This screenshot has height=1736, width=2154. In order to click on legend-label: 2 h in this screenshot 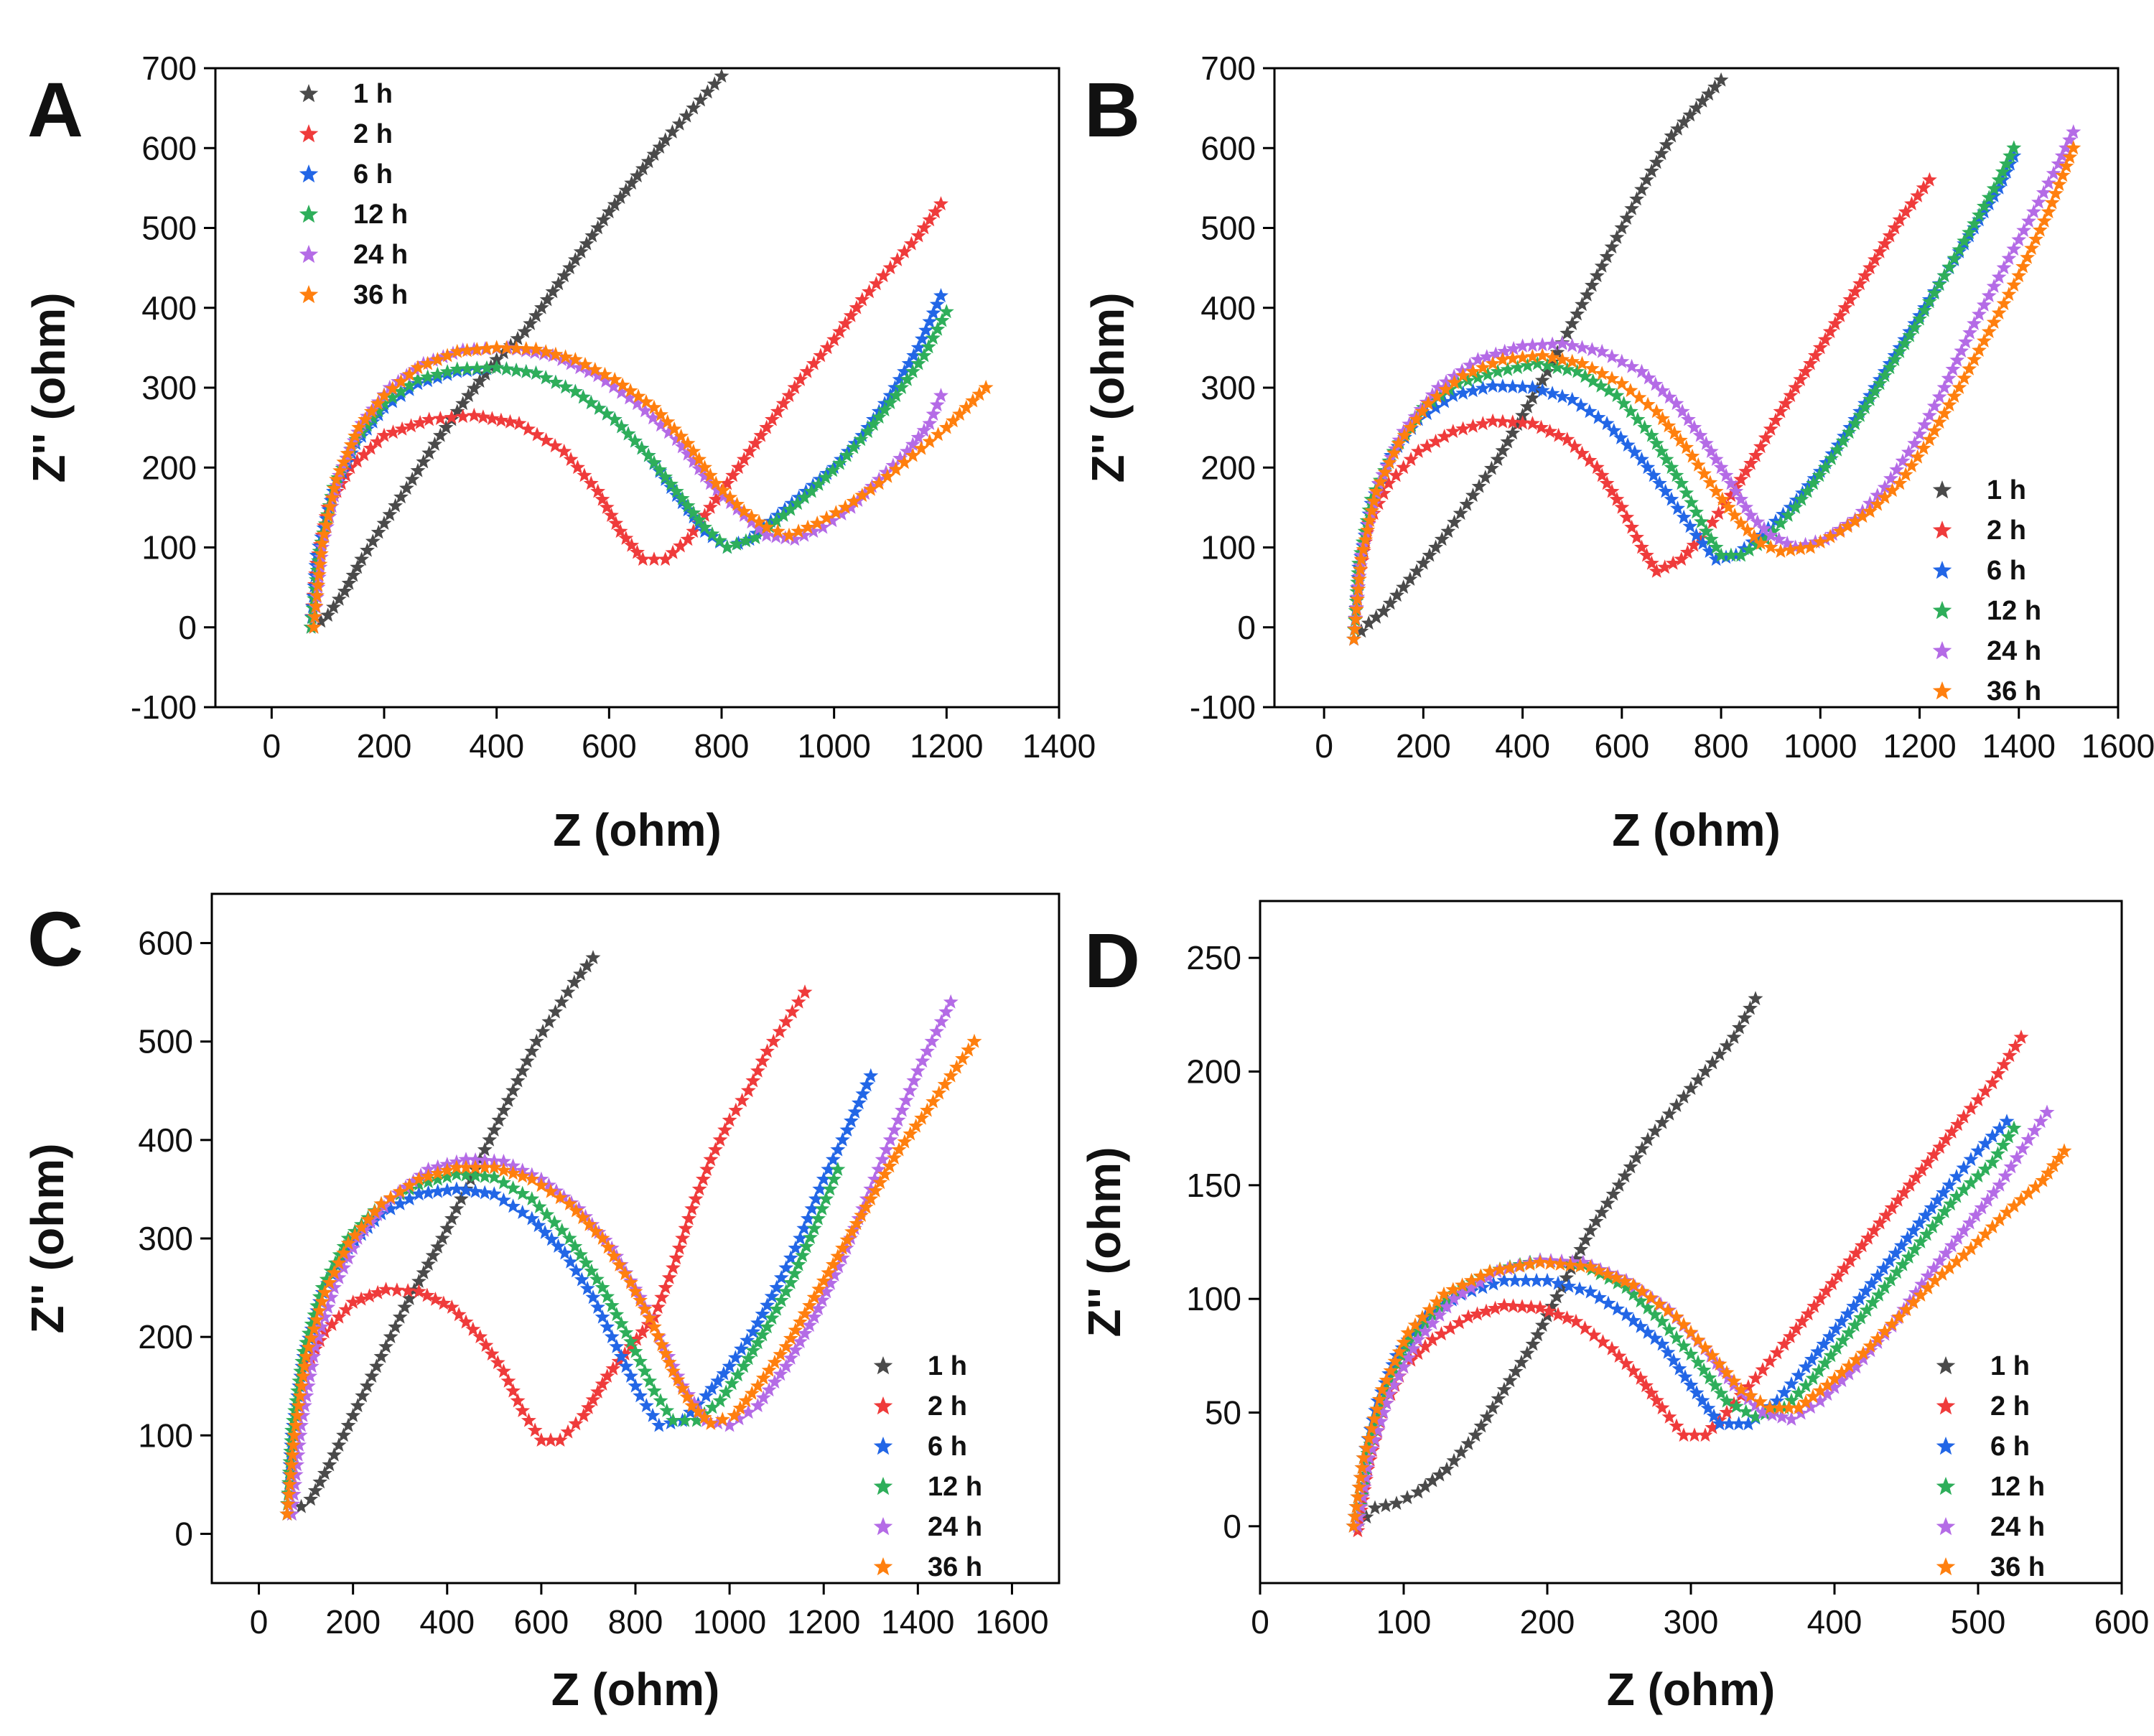, I will do `click(947, 1406)`.